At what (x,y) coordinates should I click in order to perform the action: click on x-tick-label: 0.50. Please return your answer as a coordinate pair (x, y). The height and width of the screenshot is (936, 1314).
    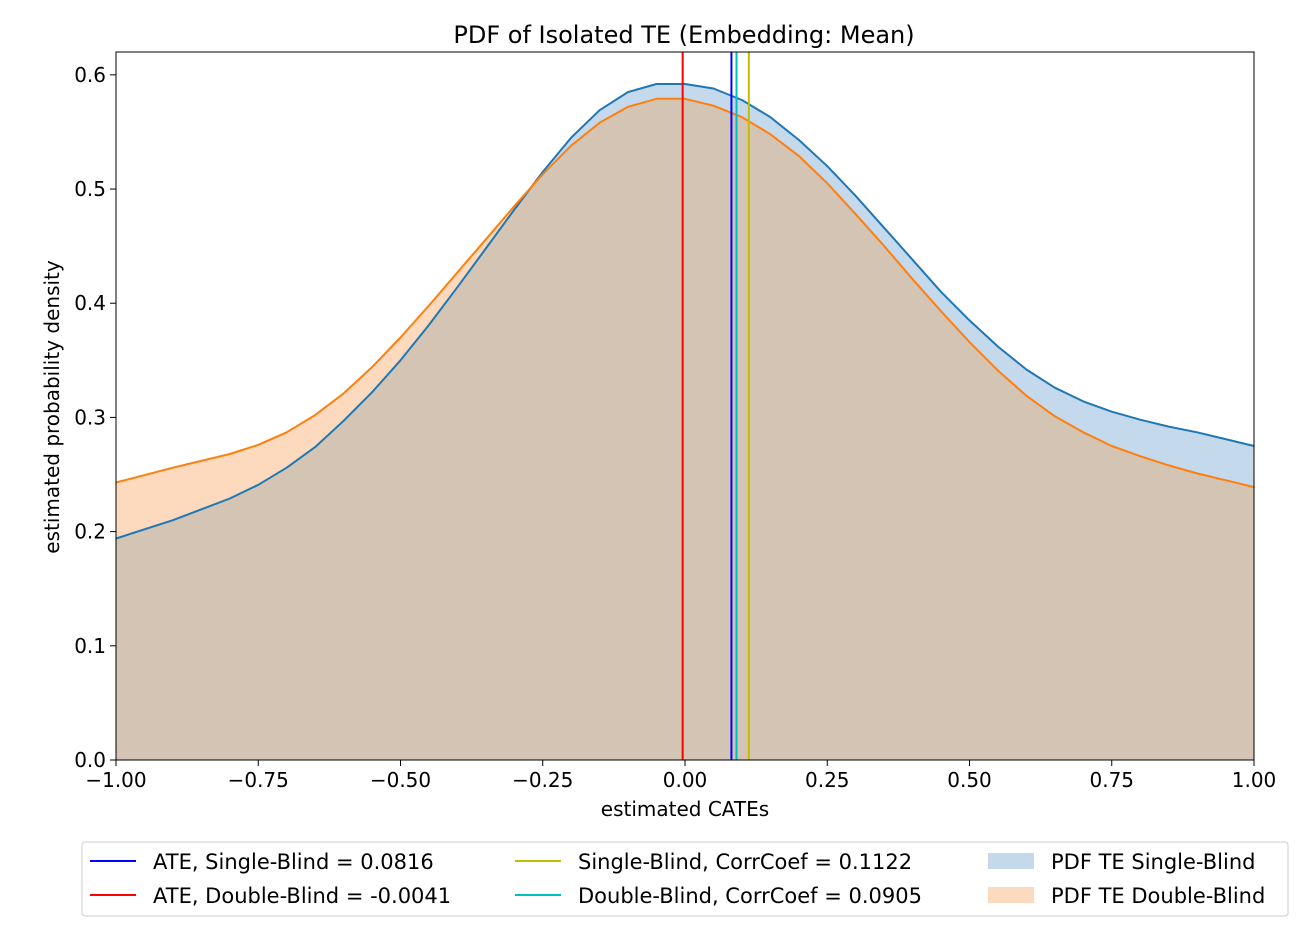
    Looking at the image, I should click on (969, 780).